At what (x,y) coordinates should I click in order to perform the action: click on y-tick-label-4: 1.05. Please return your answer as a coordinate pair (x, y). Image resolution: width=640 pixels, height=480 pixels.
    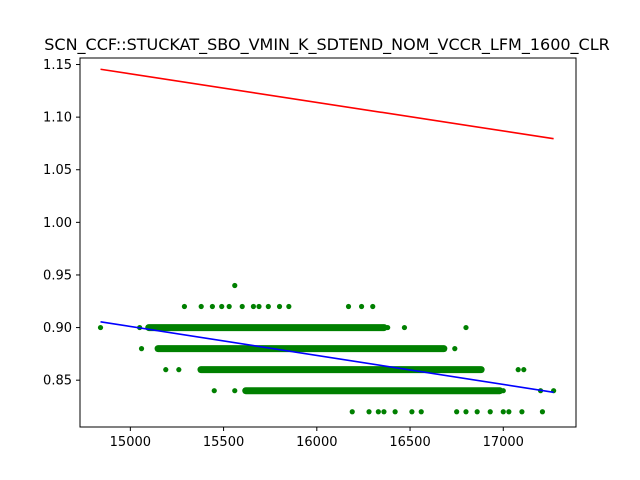
    Looking at the image, I should click on (57, 170).